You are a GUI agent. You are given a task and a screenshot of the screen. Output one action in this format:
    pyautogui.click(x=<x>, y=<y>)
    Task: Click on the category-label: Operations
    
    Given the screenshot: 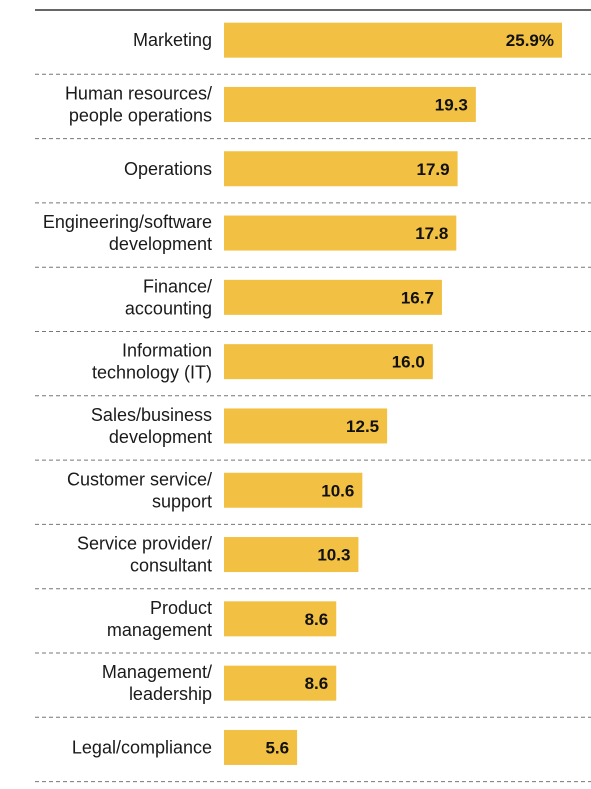 What is the action you would take?
    pyautogui.click(x=168, y=169)
    